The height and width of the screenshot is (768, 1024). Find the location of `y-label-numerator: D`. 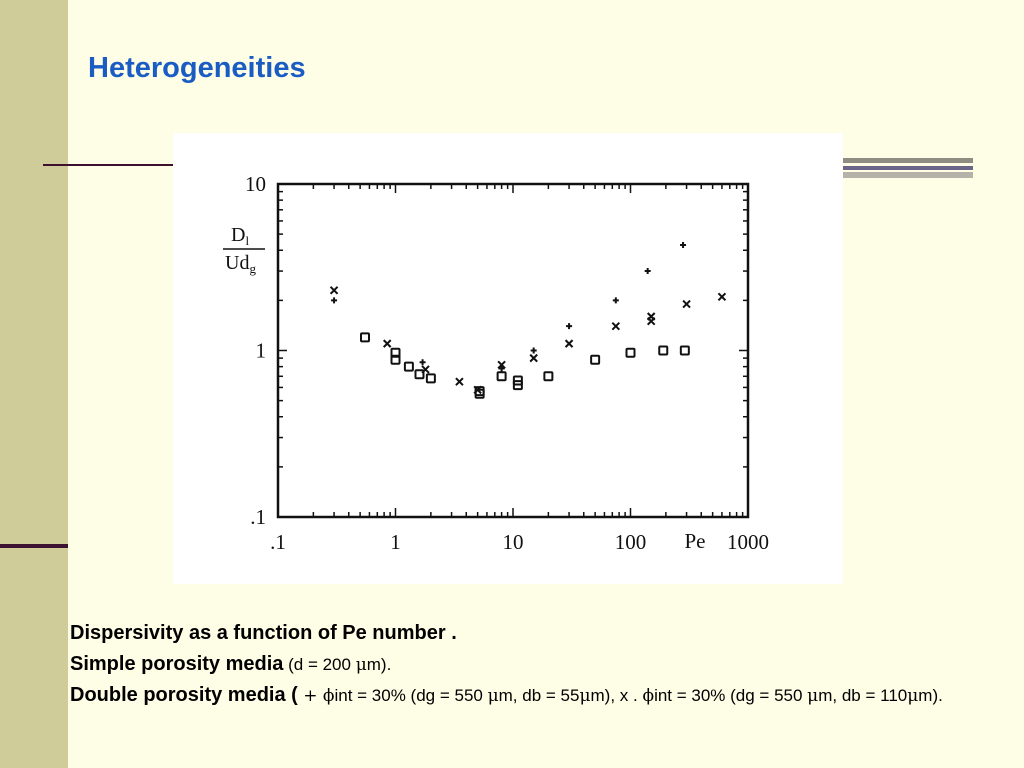

y-label-numerator: D is located at coordinates (238, 235).